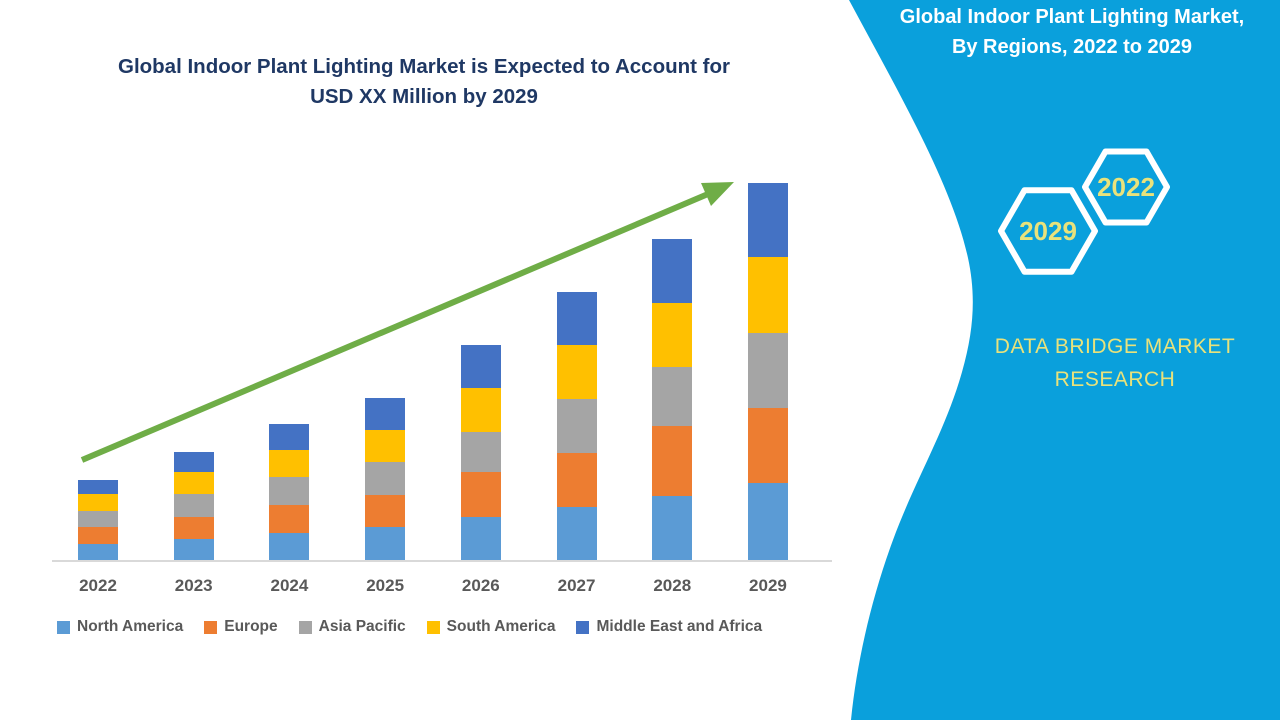 This screenshot has height=720, width=1280. I want to click on bar-segment-asia-pacific-2027, so click(576, 426).